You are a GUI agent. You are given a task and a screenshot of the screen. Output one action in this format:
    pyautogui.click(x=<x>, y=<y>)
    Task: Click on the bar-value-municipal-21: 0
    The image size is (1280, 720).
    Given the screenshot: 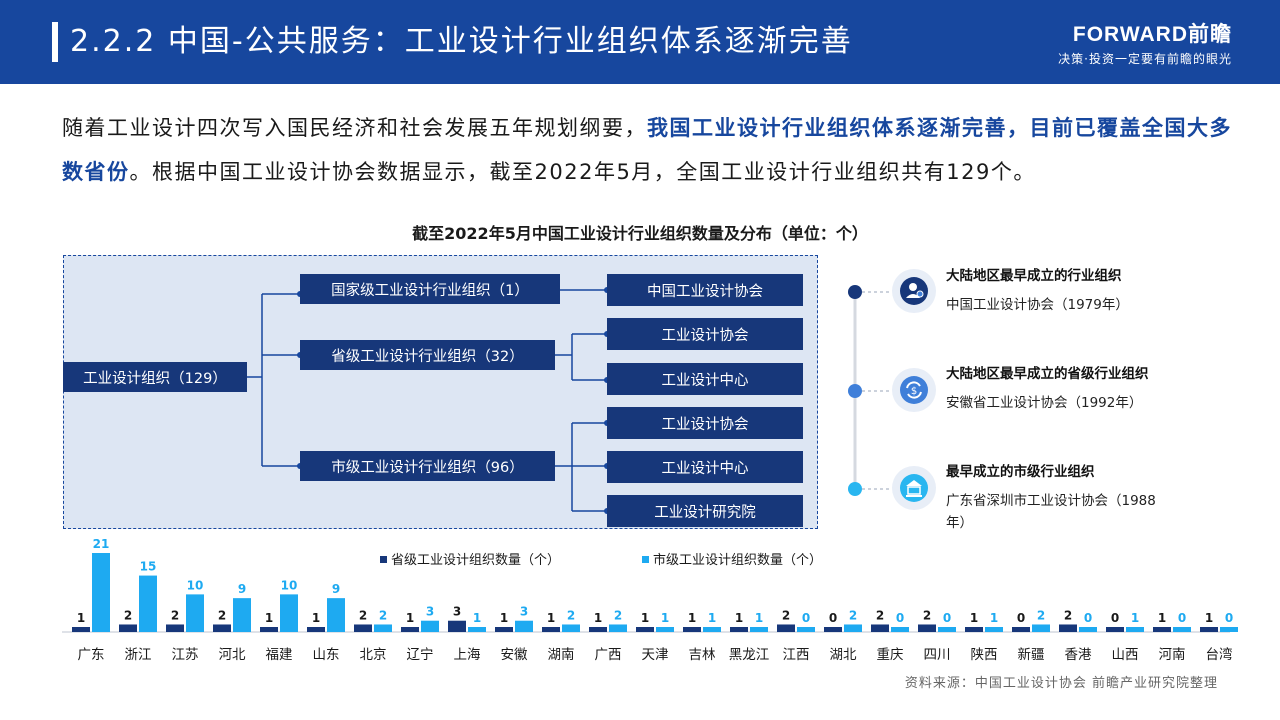 What is the action you would take?
    pyautogui.click(x=1088, y=618)
    